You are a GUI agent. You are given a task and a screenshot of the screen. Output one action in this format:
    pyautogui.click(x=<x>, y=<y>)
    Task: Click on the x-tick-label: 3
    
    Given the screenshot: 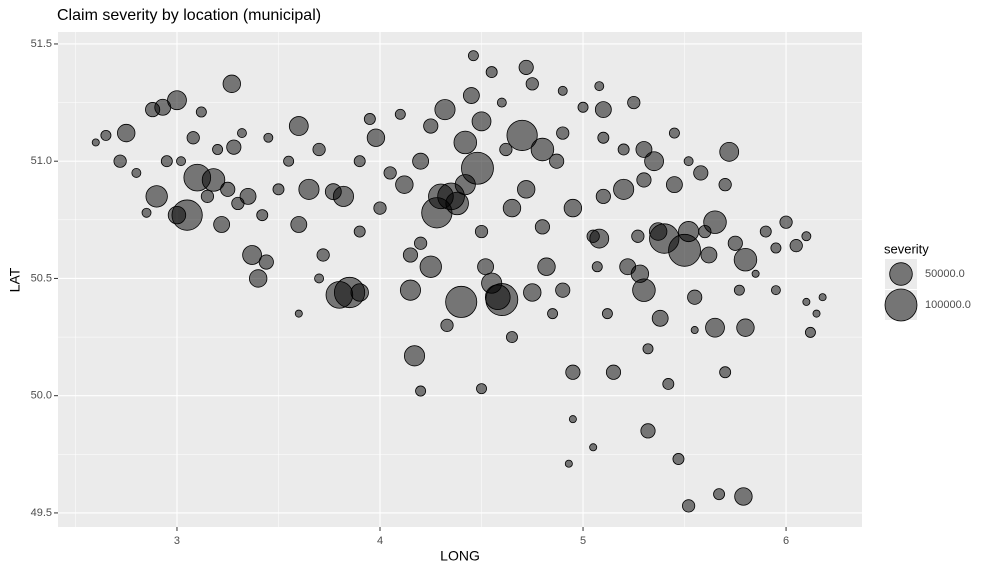 What is the action you would take?
    pyautogui.click(x=177, y=541)
    